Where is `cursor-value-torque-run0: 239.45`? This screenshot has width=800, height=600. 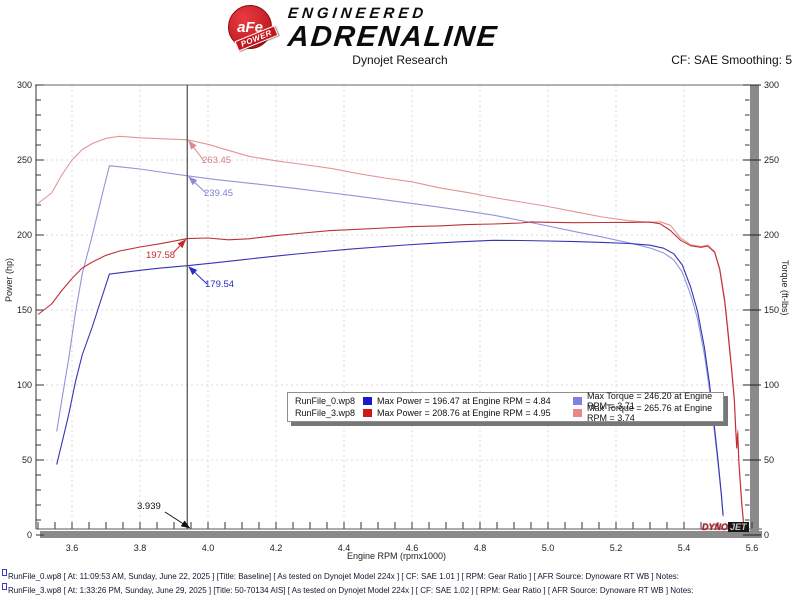
cursor-value-torque-run0: 239.45 is located at coordinates (219, 193).